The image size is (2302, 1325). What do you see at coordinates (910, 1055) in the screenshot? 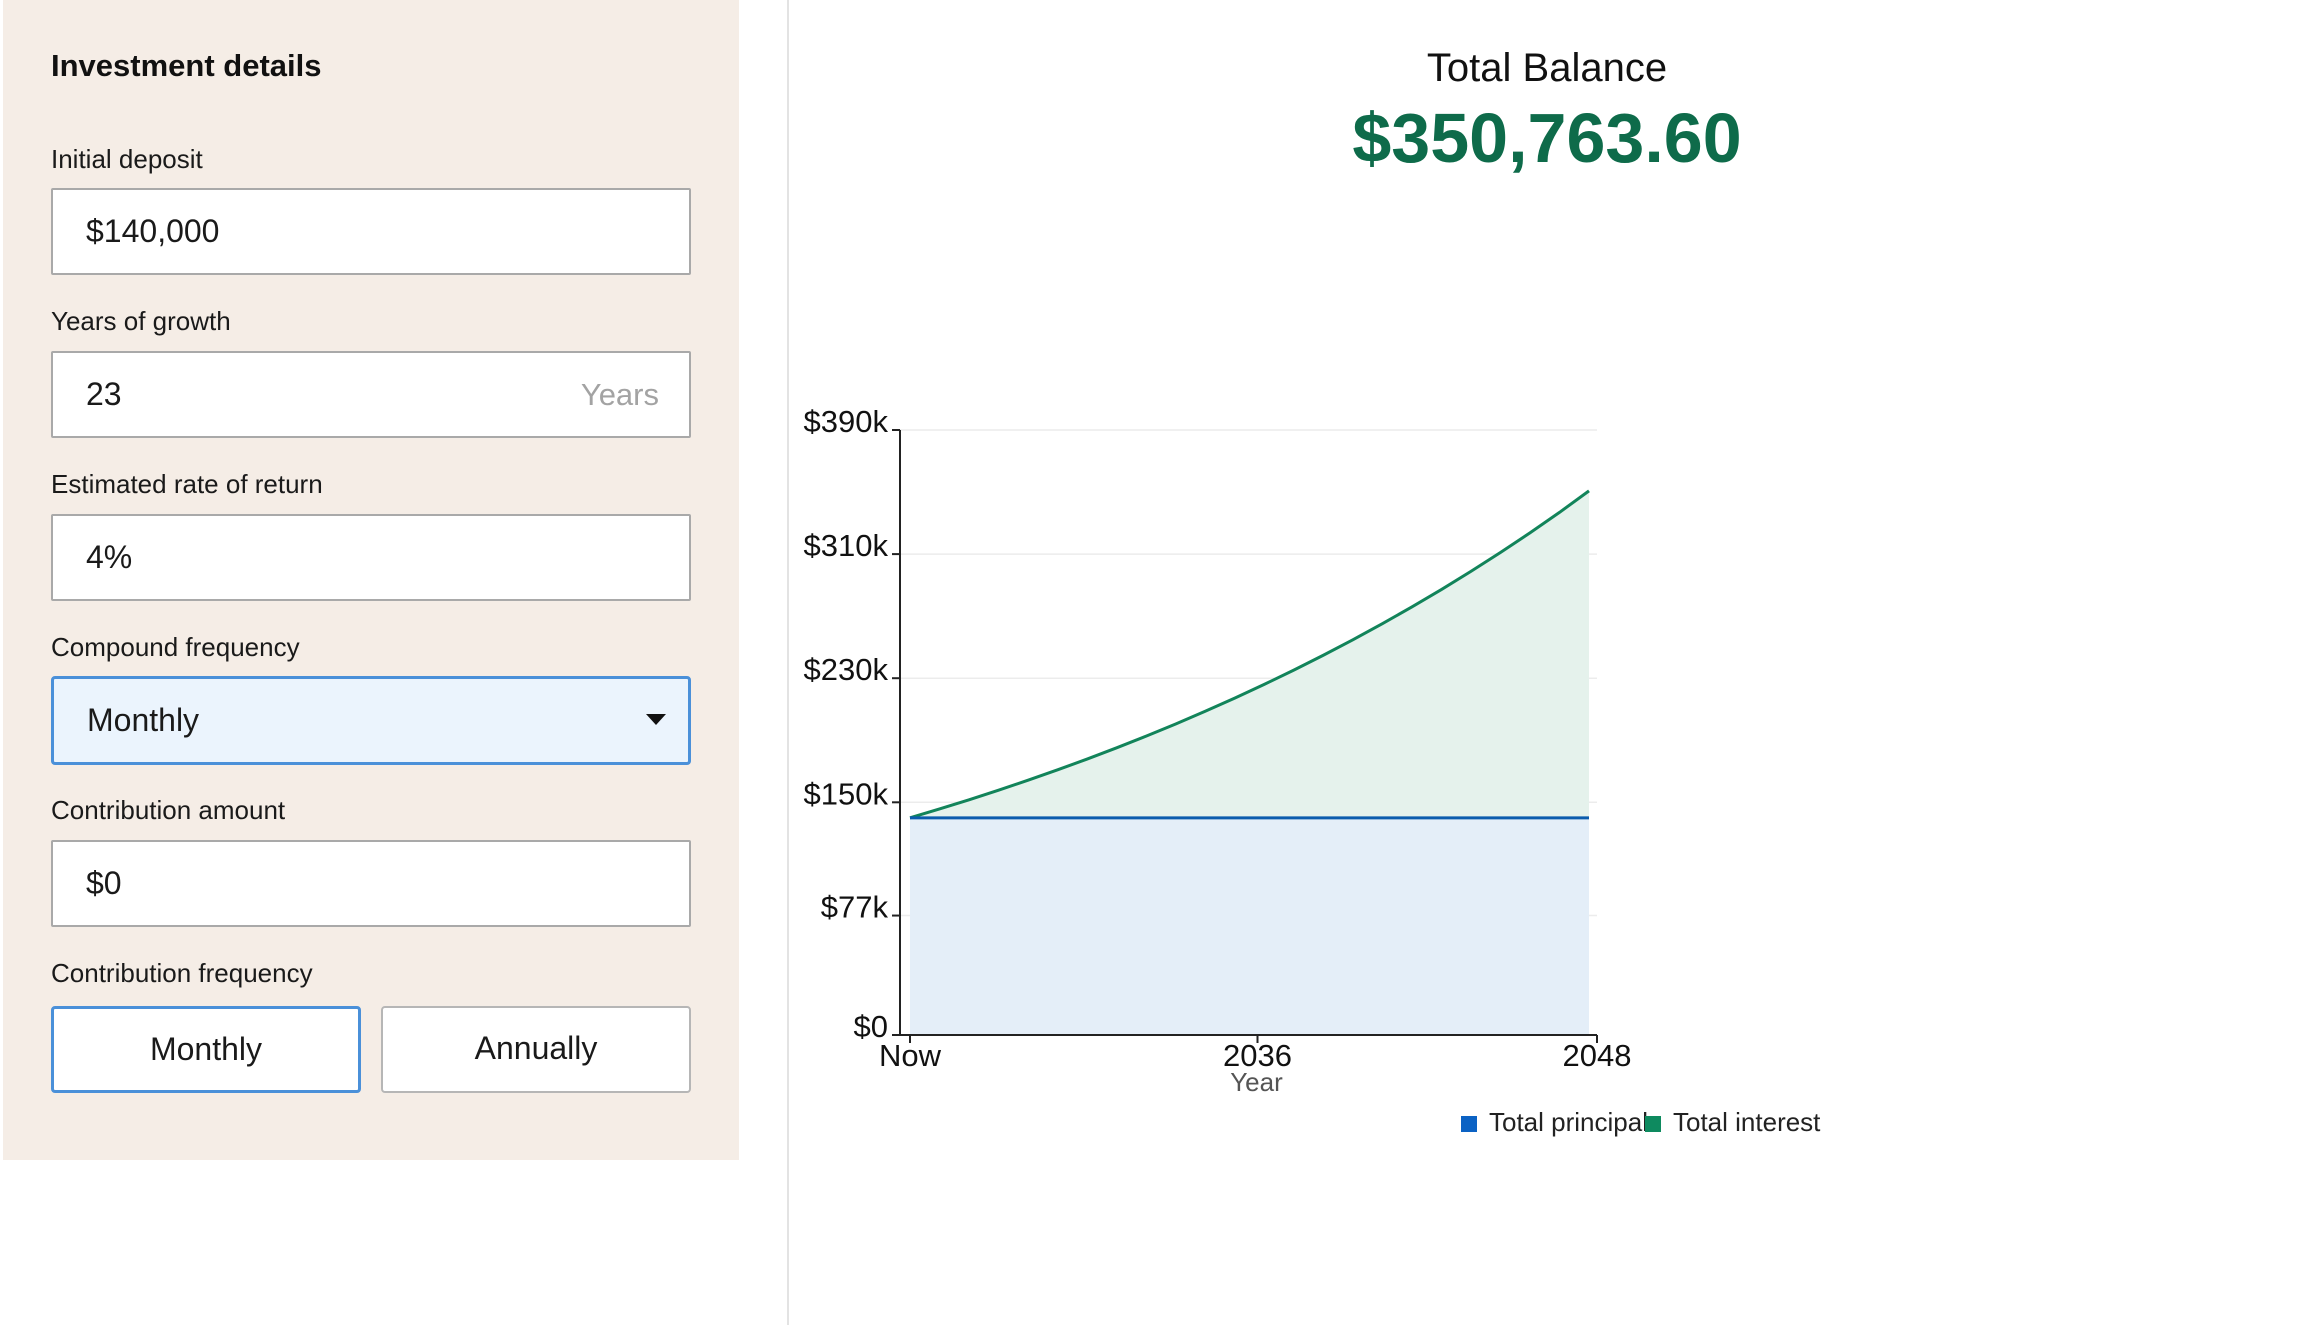
I see `x-tick-label: Now` at bounding box center [910, 1055].